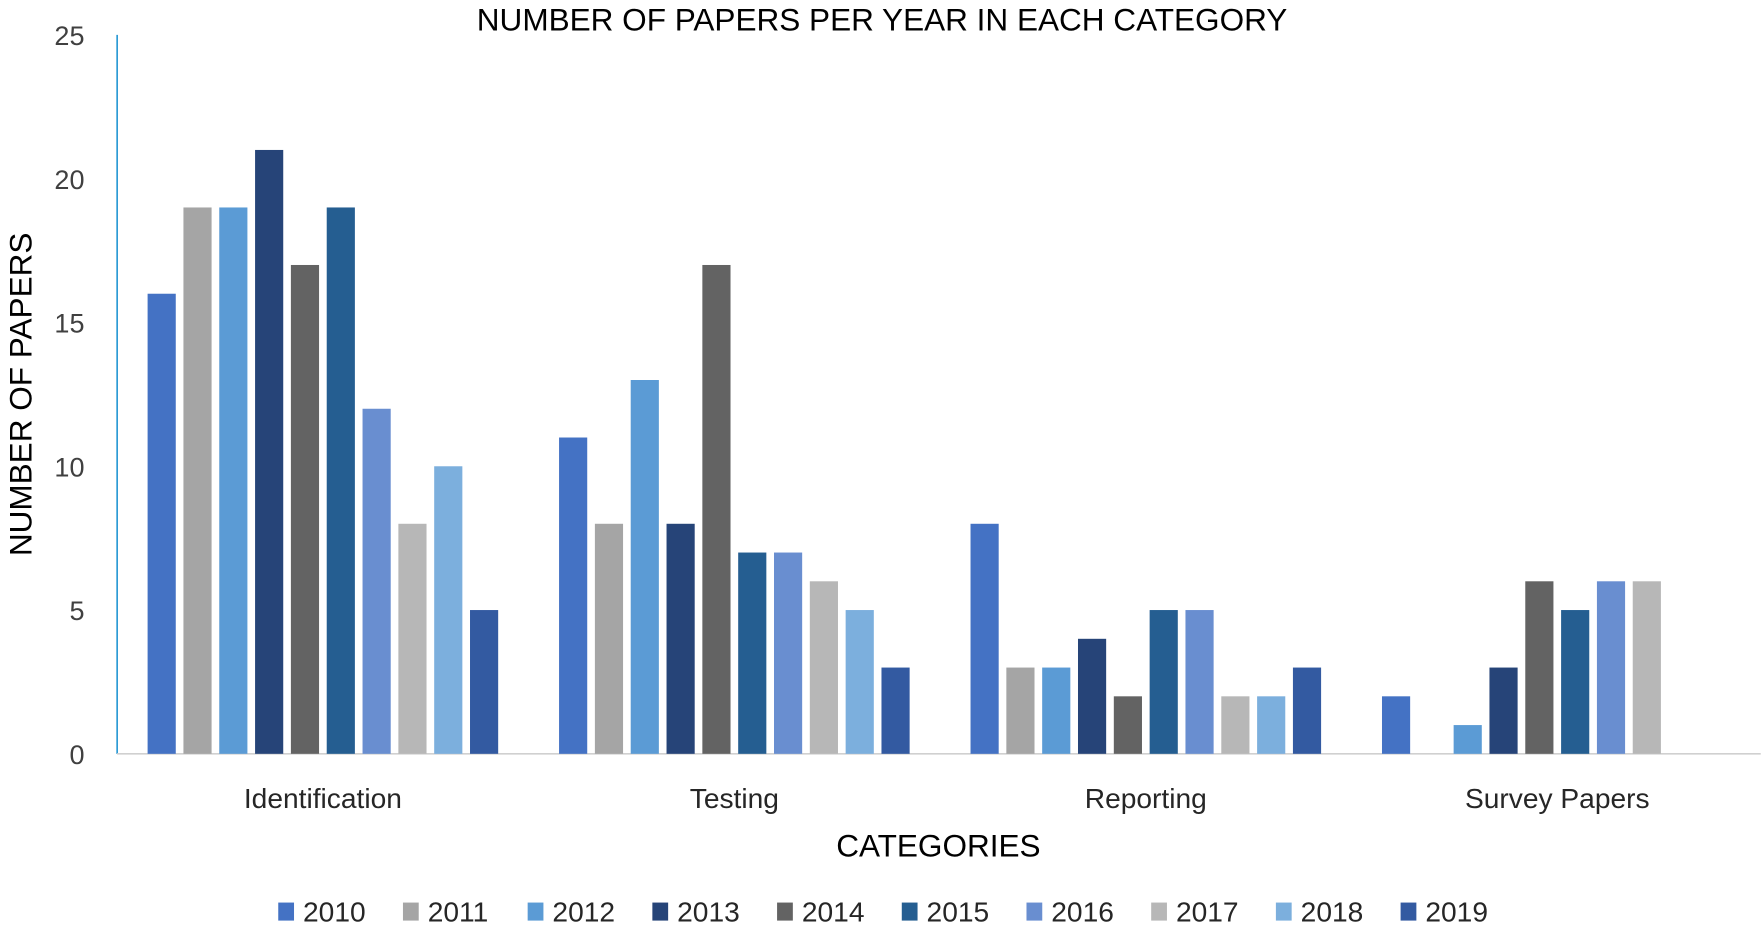 This screenshot has height=942, width=1763. Describe the element at coordinates (895, 710) in the screenshot. I see `bar-2019-testing` at that location.